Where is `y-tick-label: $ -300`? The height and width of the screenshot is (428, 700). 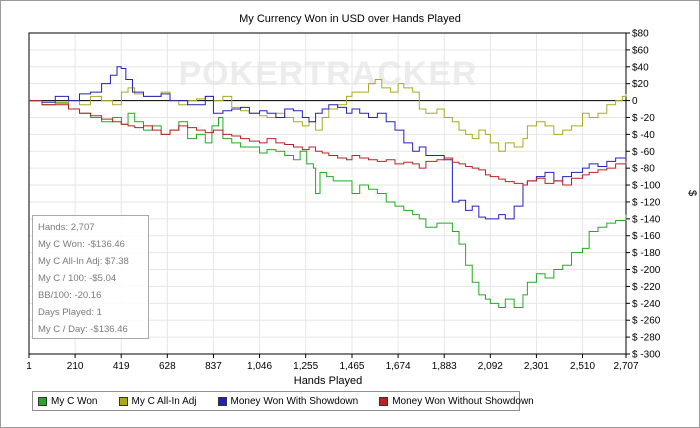 y-tick-label: $ -300 is located at coordinates (646, 355).